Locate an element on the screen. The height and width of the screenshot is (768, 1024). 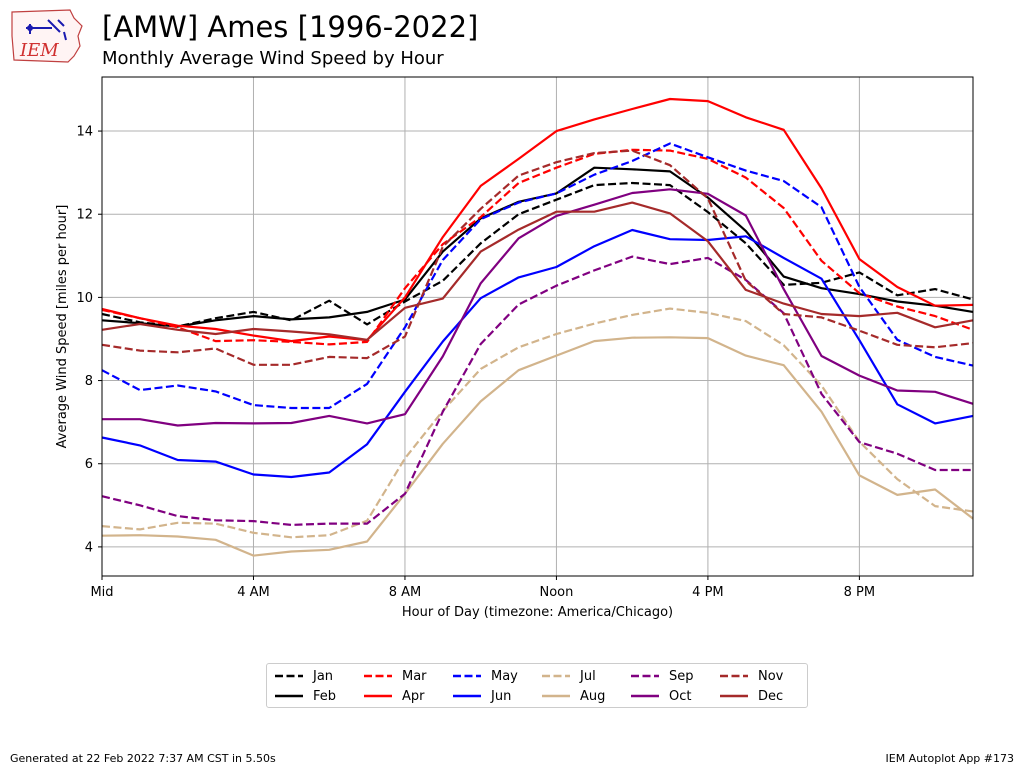
chart-subtitle: Monthly Average Wind Speed by Hour is located at coordinates (273, 58).